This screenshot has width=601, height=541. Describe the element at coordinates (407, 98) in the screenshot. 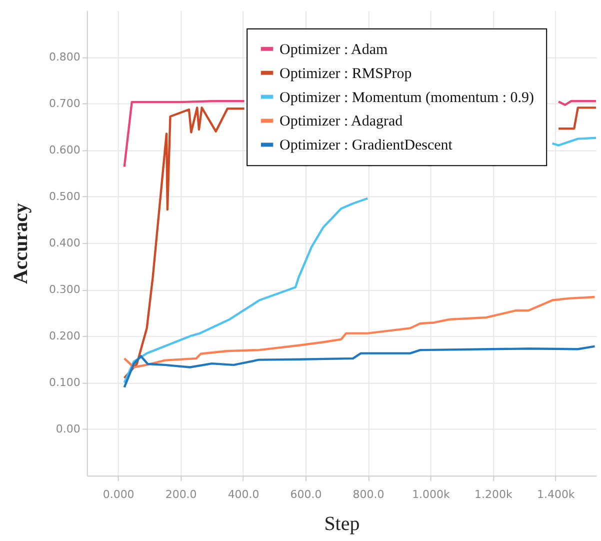

I see `legend-label: Optimizer : Momentum (momentum : 0.9)` at that location.